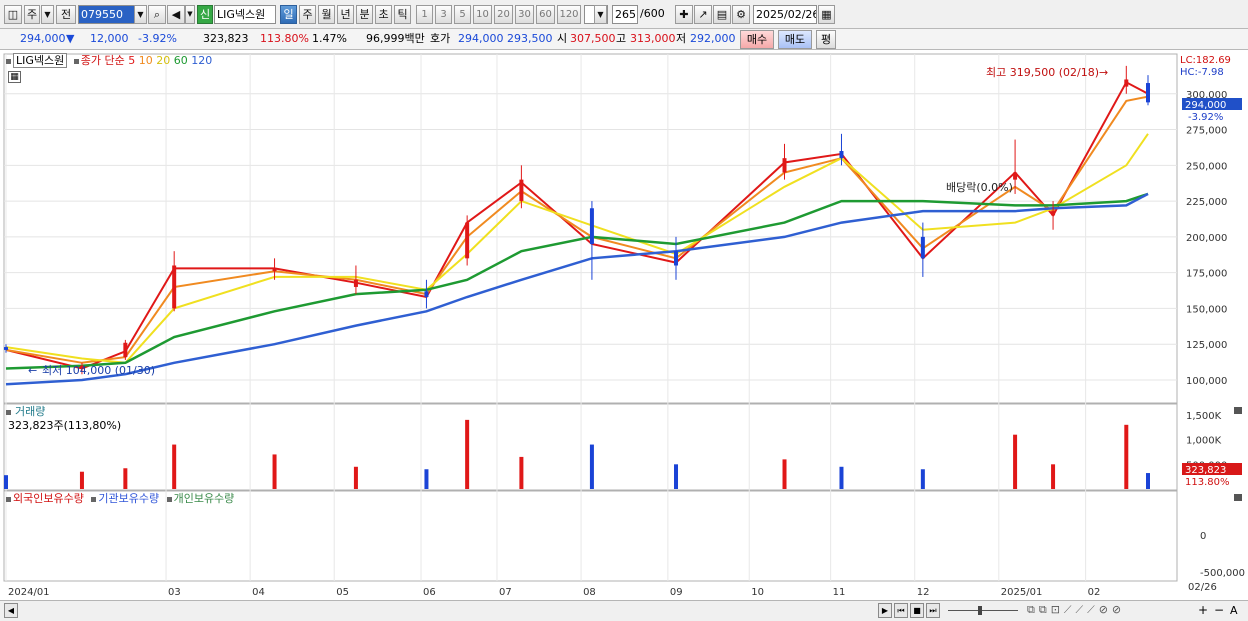 This screenshot has height=621, width=1248. Describe the element at coordinates (503, 14) in the screenshot. I see `interval-20-button: 20` at that location.